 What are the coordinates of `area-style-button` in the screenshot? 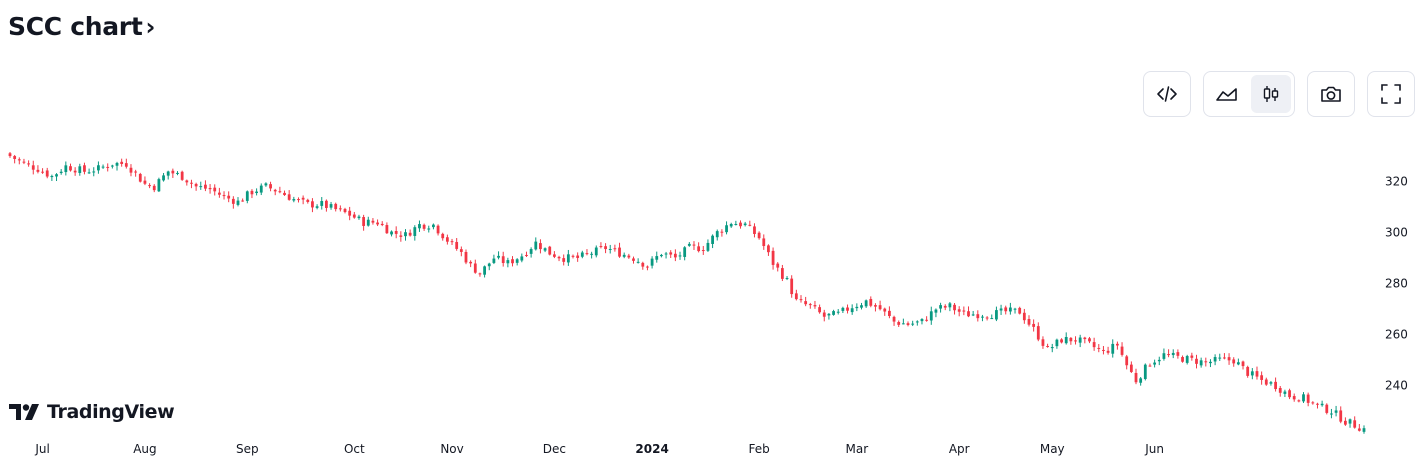 It's located at (1227, 94).